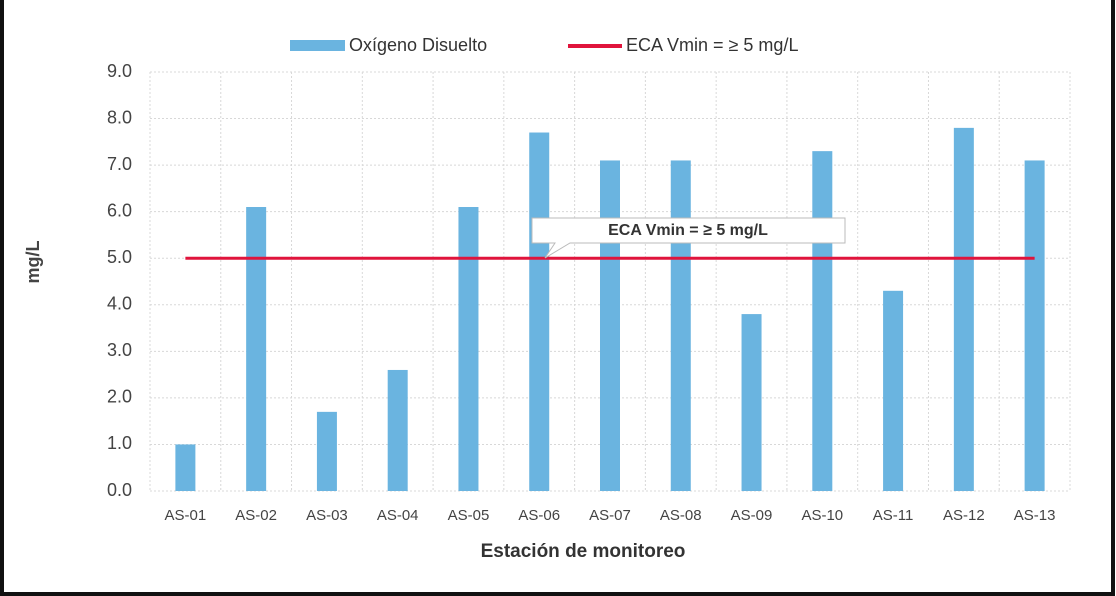 The width and height of the screenshot is (1116, 596). Describe the element at coordinates (119, 210) in the screenshot. I see `y-tick-label: 6.0` at that location.